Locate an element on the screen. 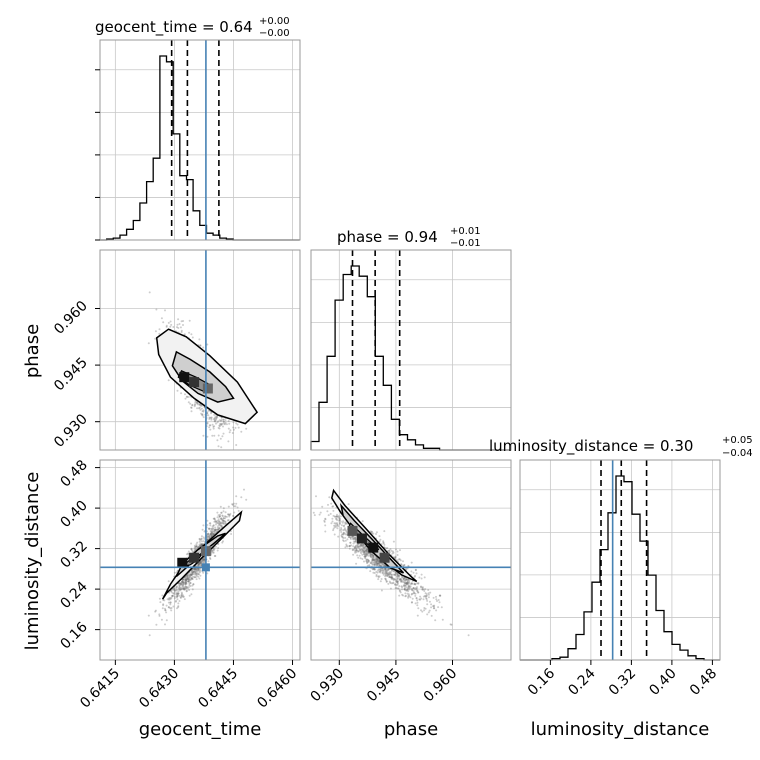 The height and width of the screenshot is (760, 760). panel-frame is located at coordinates (620, 560).